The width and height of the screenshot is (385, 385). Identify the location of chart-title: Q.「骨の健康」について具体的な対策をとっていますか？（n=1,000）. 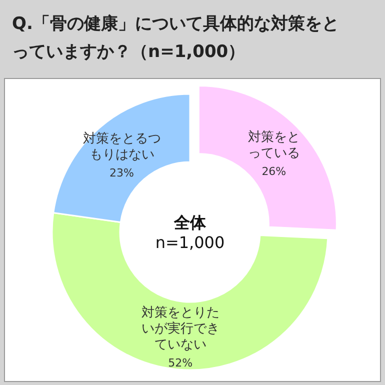
(176, 38).